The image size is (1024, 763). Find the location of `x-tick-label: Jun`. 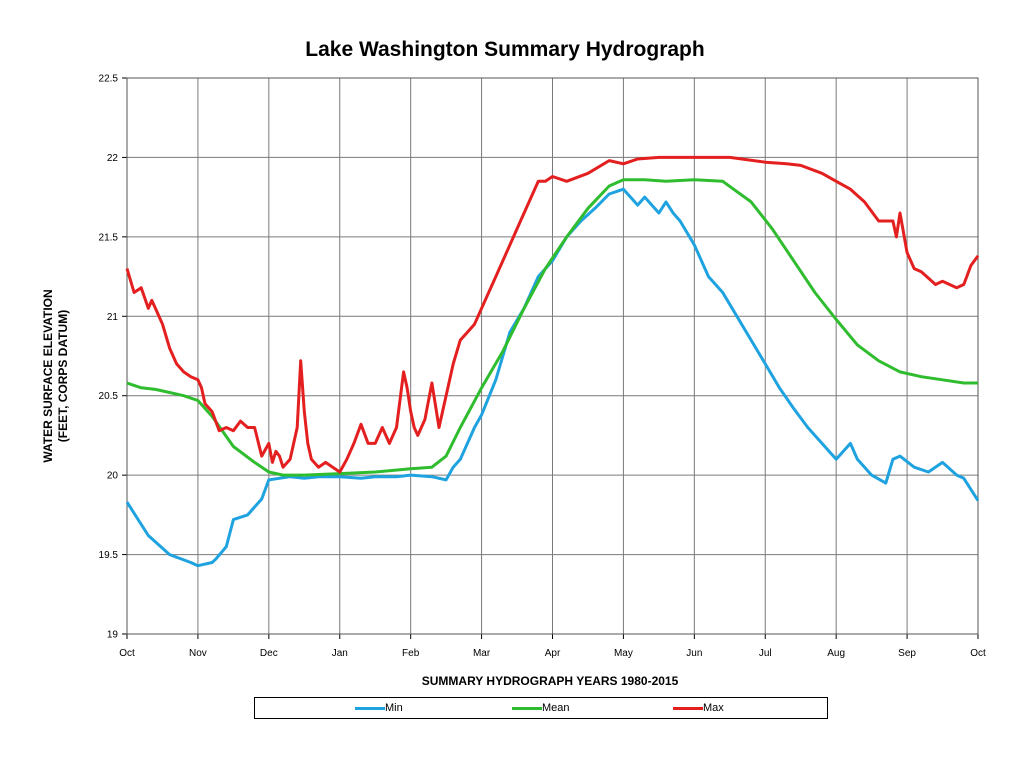

x-tick-label: Jun is located at coordinates (694, 653).